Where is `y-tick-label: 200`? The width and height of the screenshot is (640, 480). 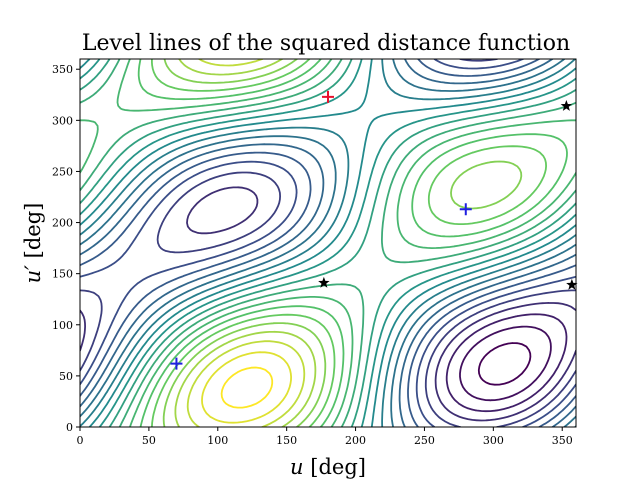
y-tick-label: 200 is located at coordinates (62, 223).